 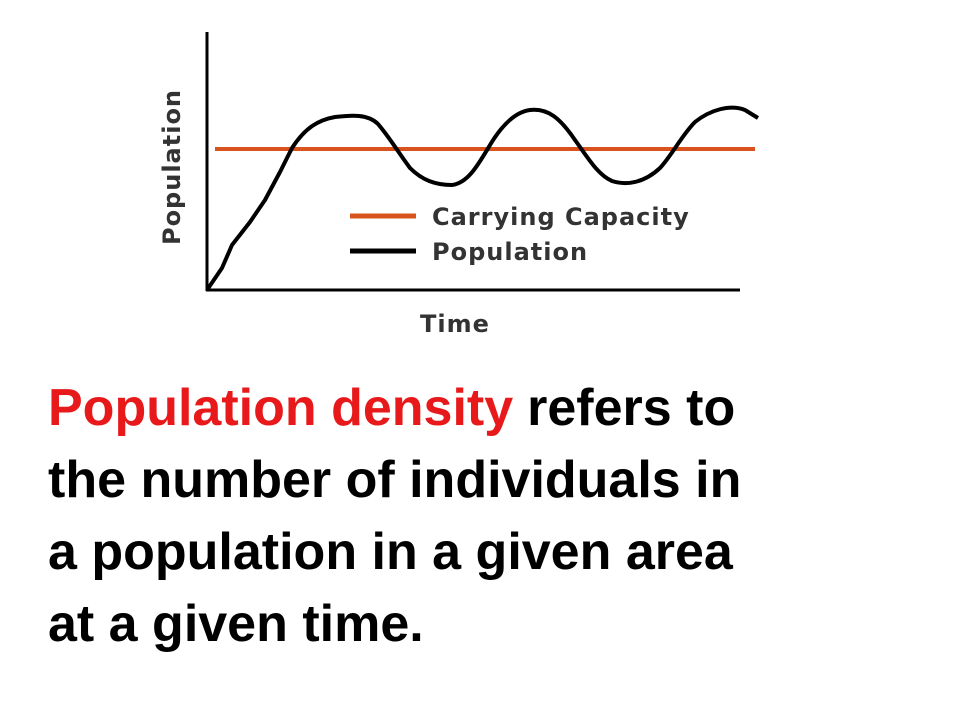 What do you see at coordinates (510, 252) in the screenshot?
I see `legend-label: Population` at bounding box center [510, 252].